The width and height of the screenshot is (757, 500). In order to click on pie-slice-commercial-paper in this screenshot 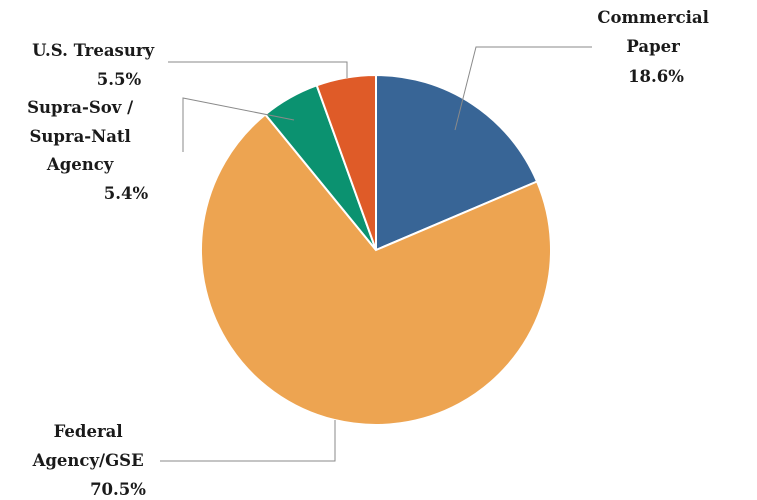, I will do `click(457, 162)`.